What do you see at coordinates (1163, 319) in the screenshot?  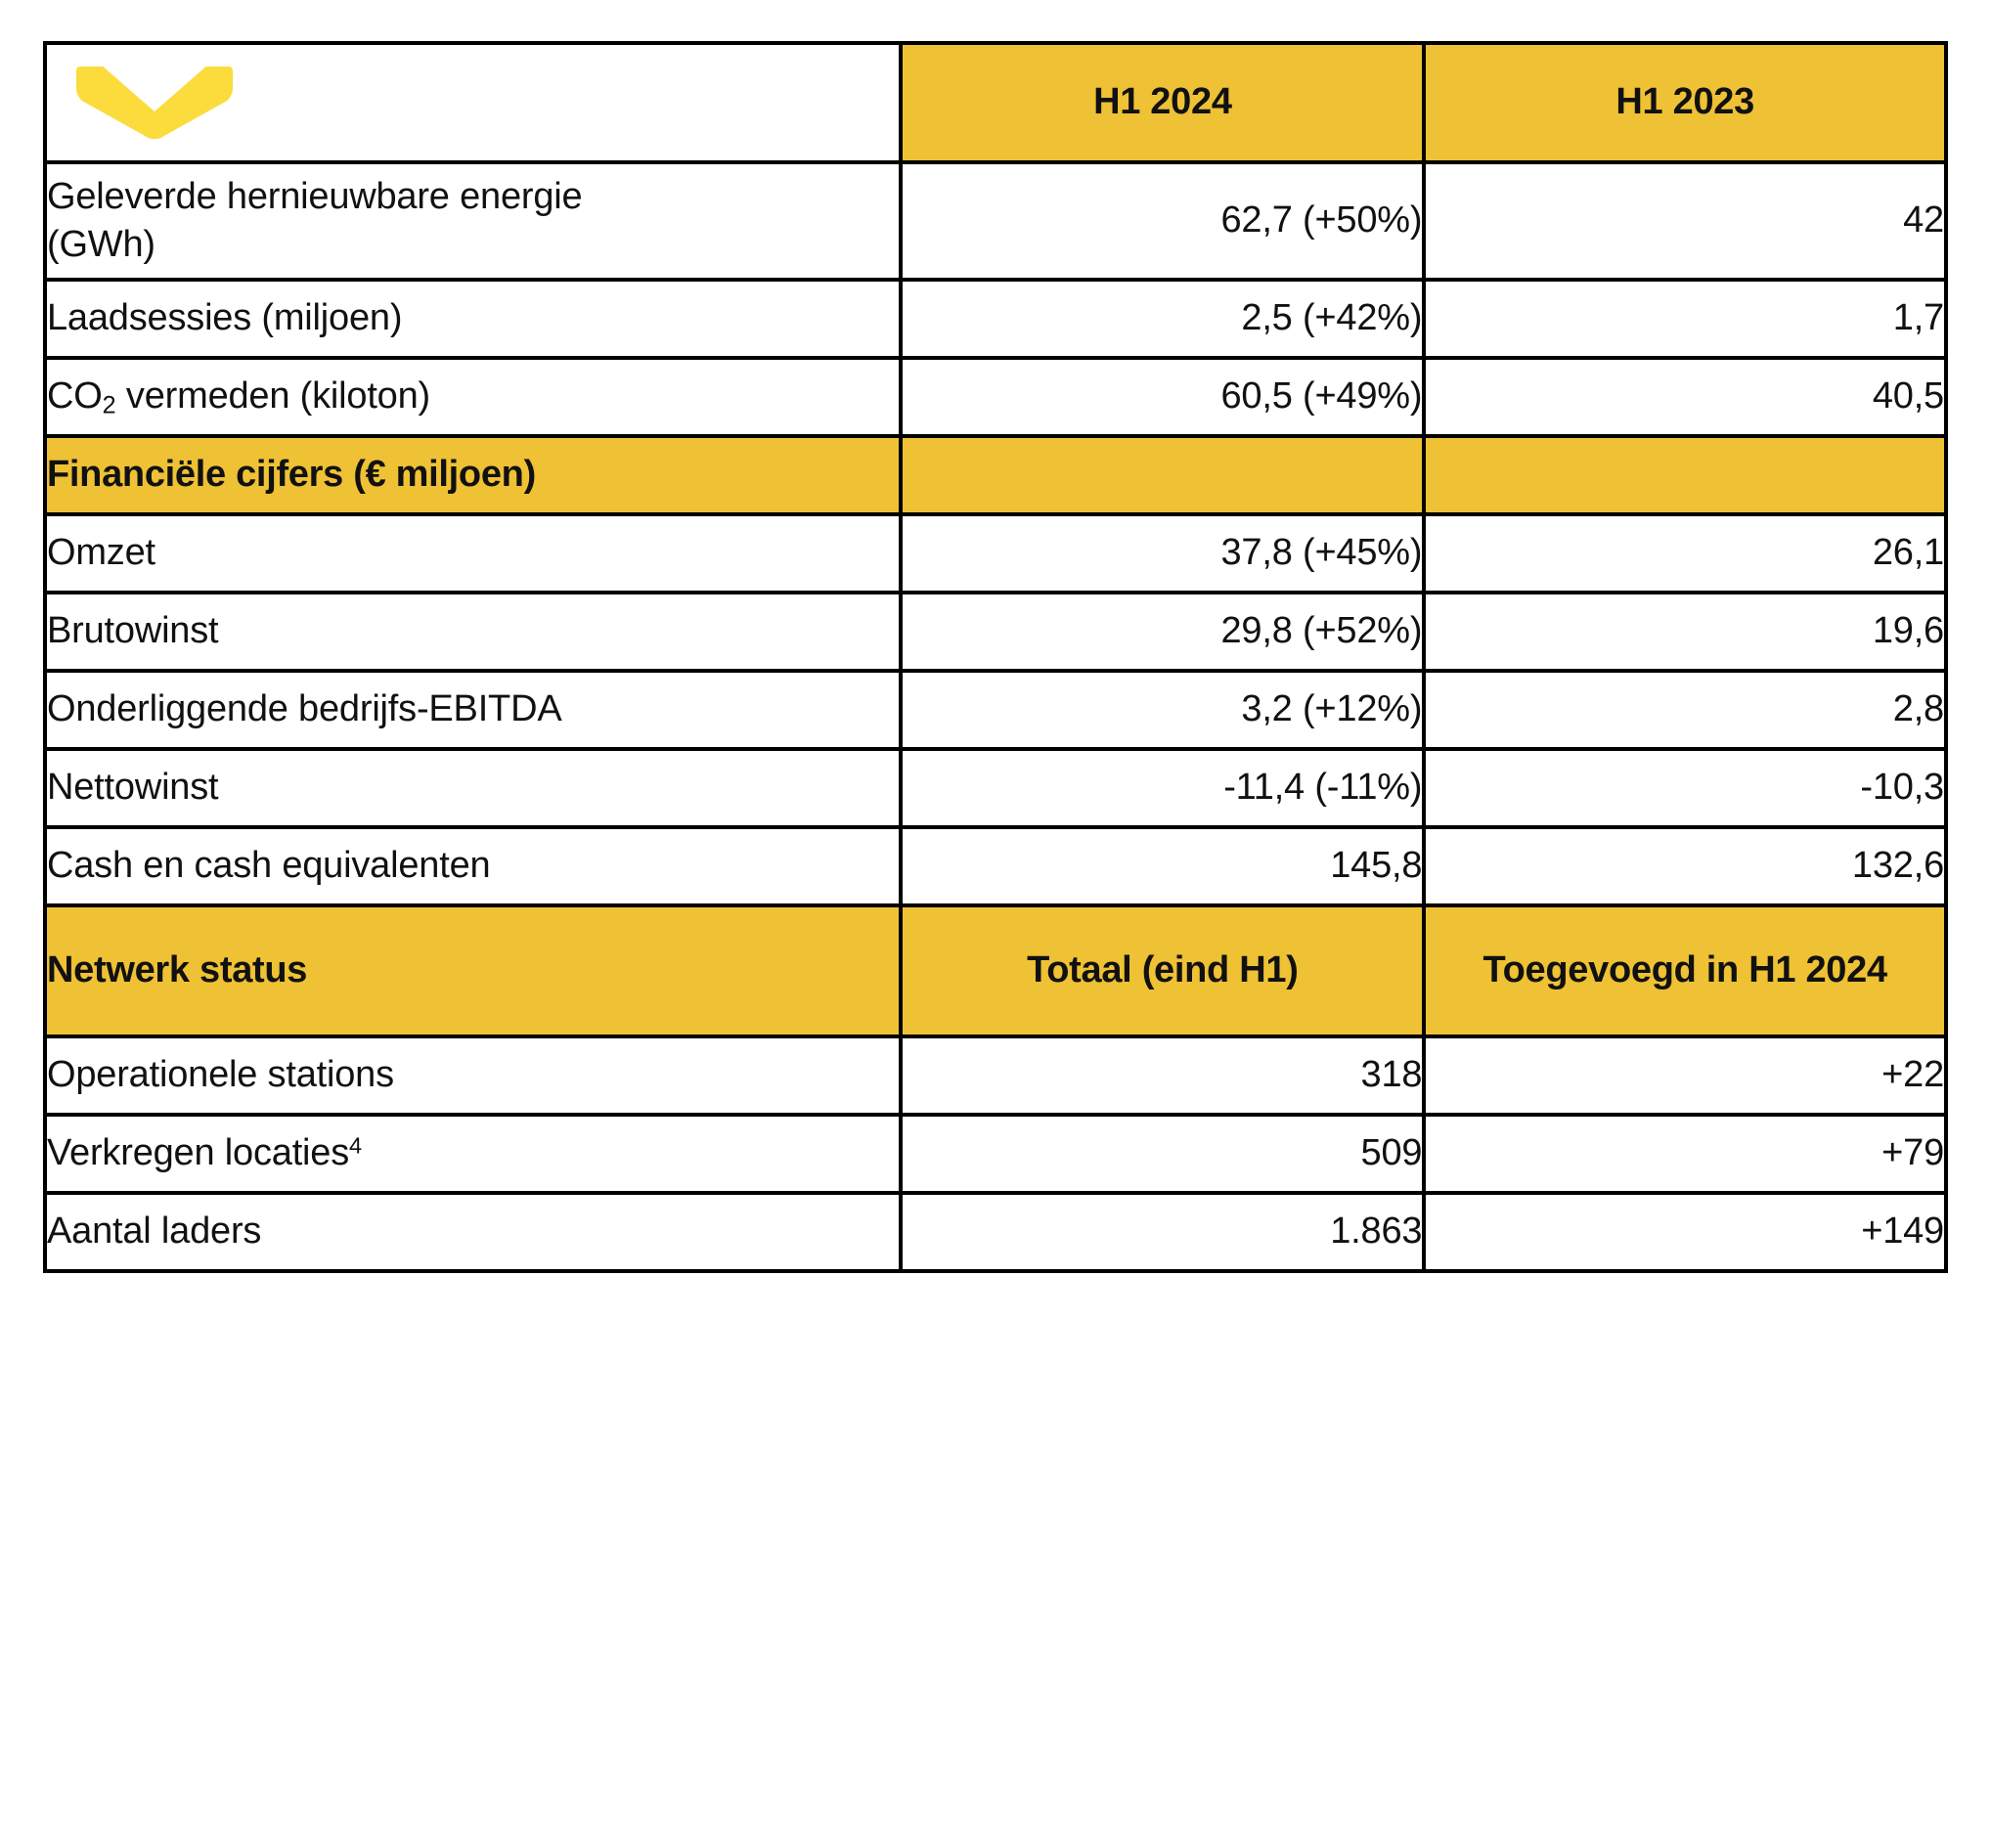 I see `cell-charging-sessions-h1-2024: 2,5 (+42%)` at bounding box center [1163, 319].